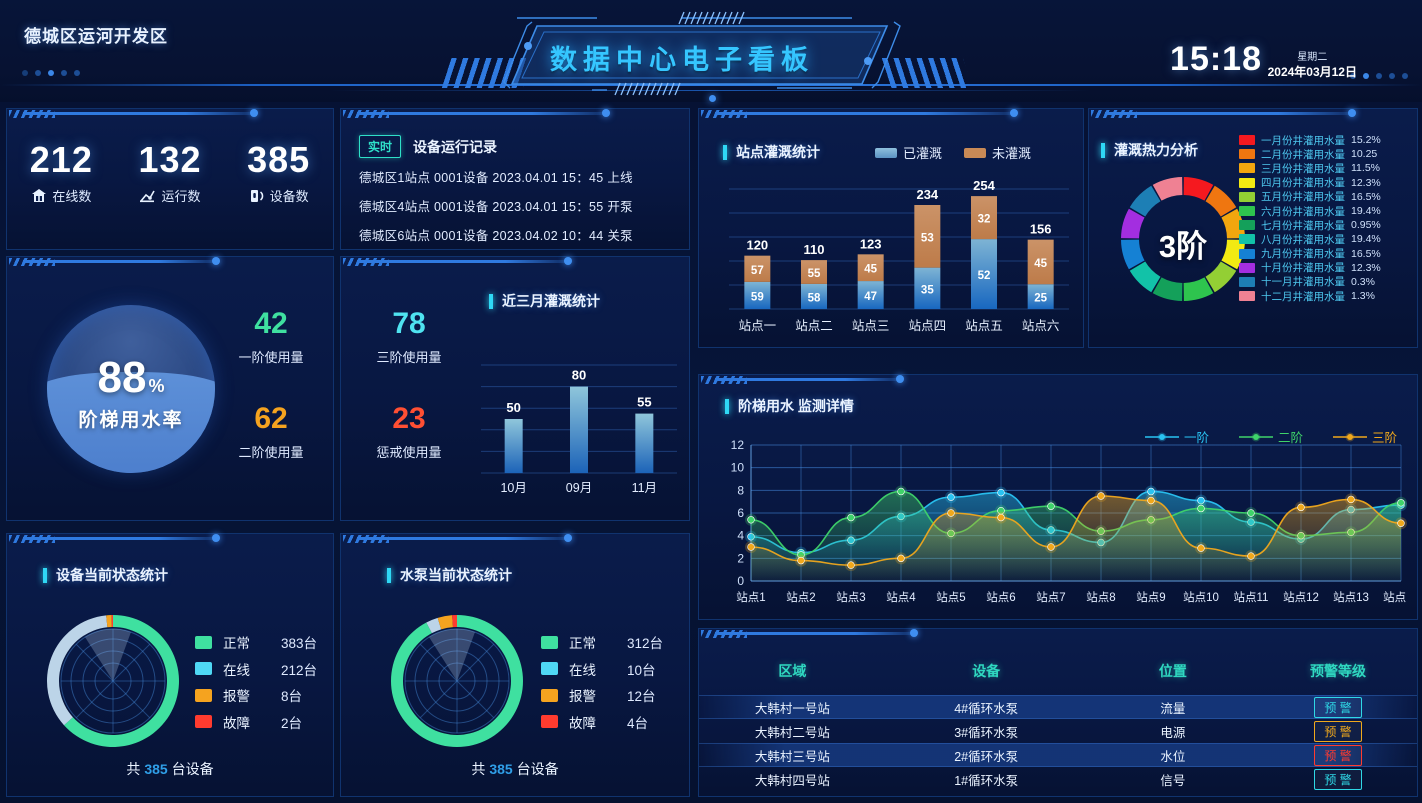 The image size is (1422, 803). Describe the element at coordinates (515, 665) in the screenshot. I see `pump-status-panel: 水泵当前状态统计 正常 312台 在线 10台 报警 12台 故障 4台 共 385 台设备` at that location.